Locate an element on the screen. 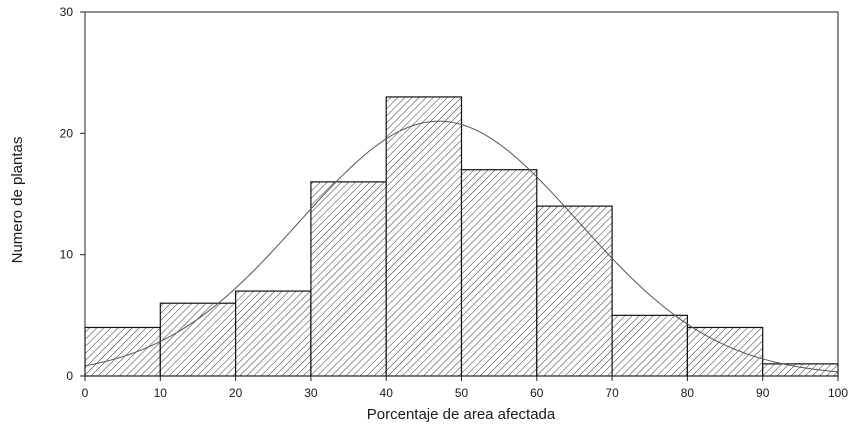 The image size is (849, 432). y-tick-label: 20 is located at coordinates (67, 133).